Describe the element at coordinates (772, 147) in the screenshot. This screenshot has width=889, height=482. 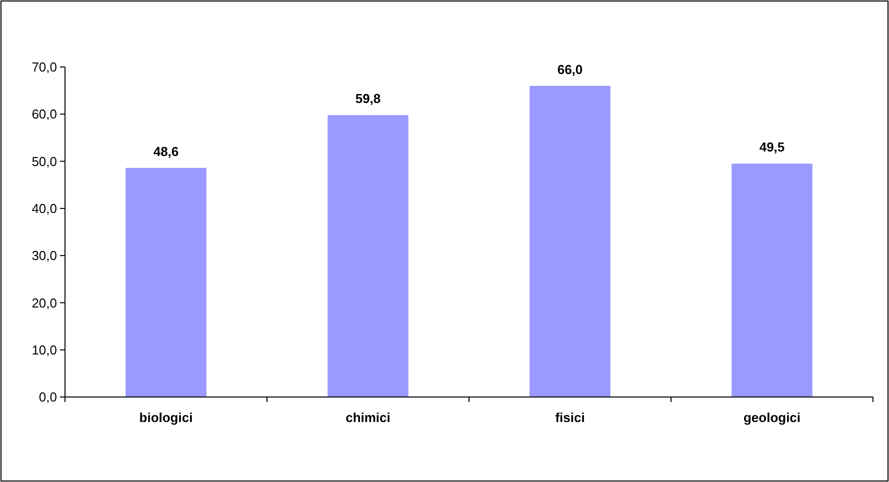
I see `data-label: 49,5` at that location.